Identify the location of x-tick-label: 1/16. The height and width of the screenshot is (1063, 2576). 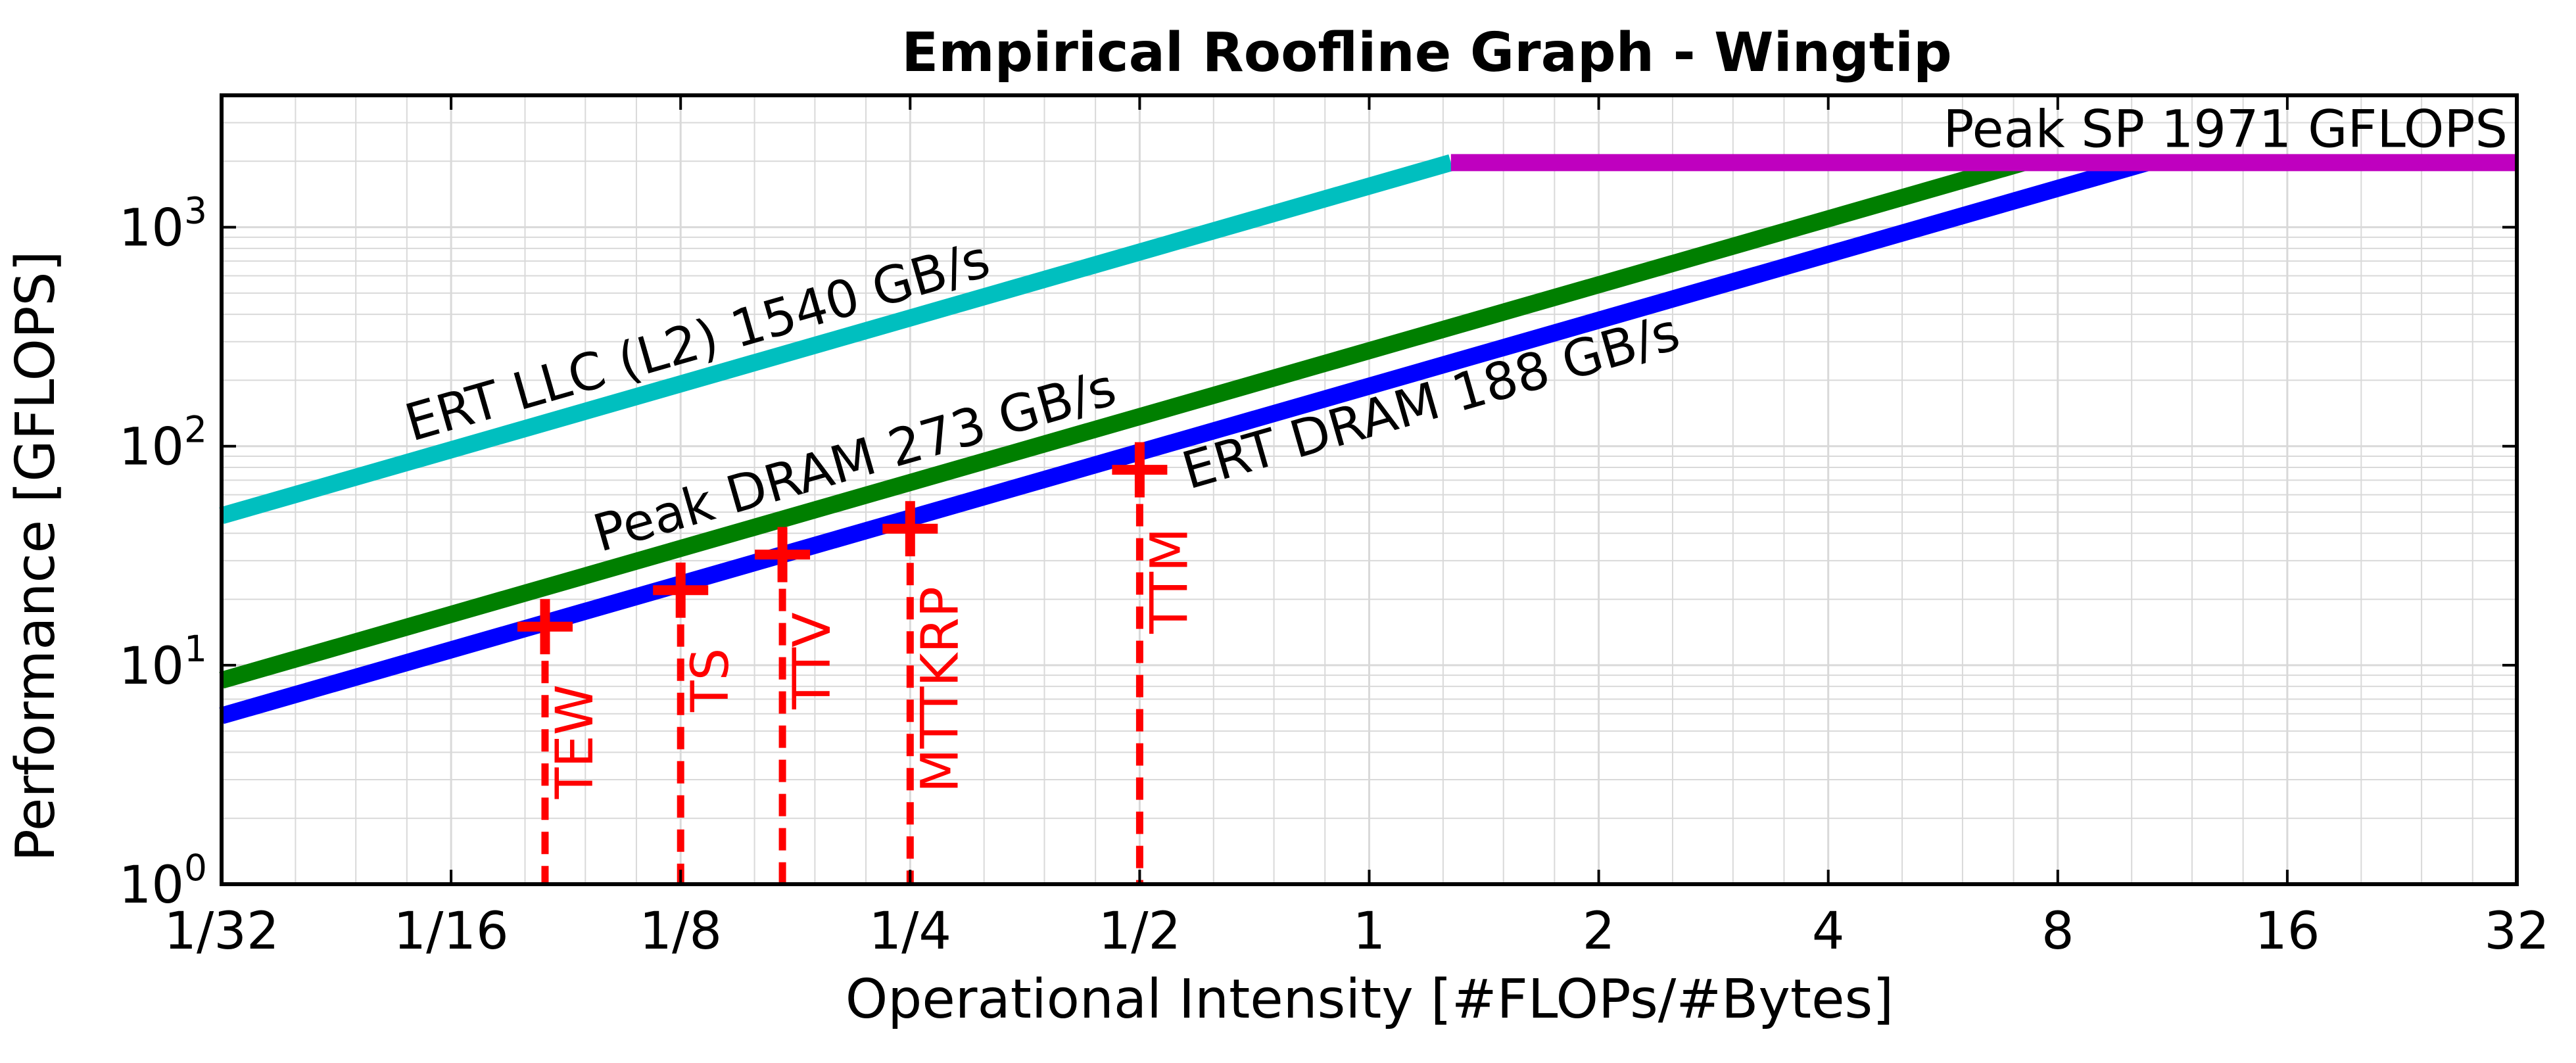
(452, 931).